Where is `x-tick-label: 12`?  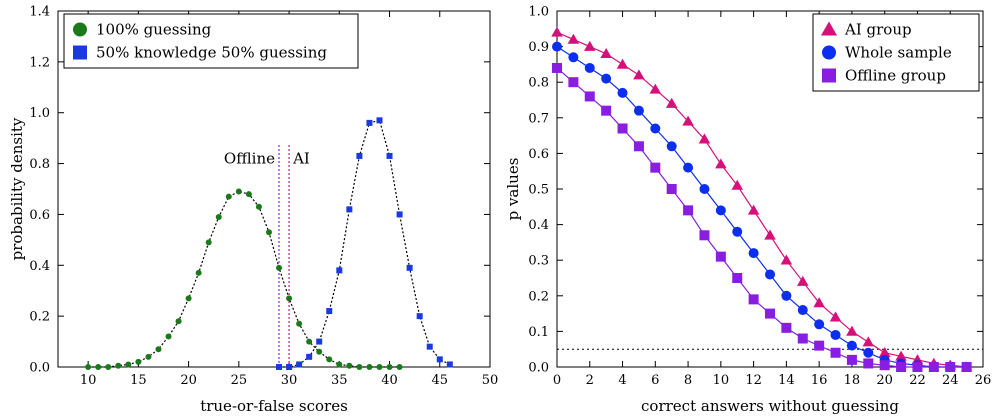
x-tick-label: 12 is located at coordinates (753, 380).